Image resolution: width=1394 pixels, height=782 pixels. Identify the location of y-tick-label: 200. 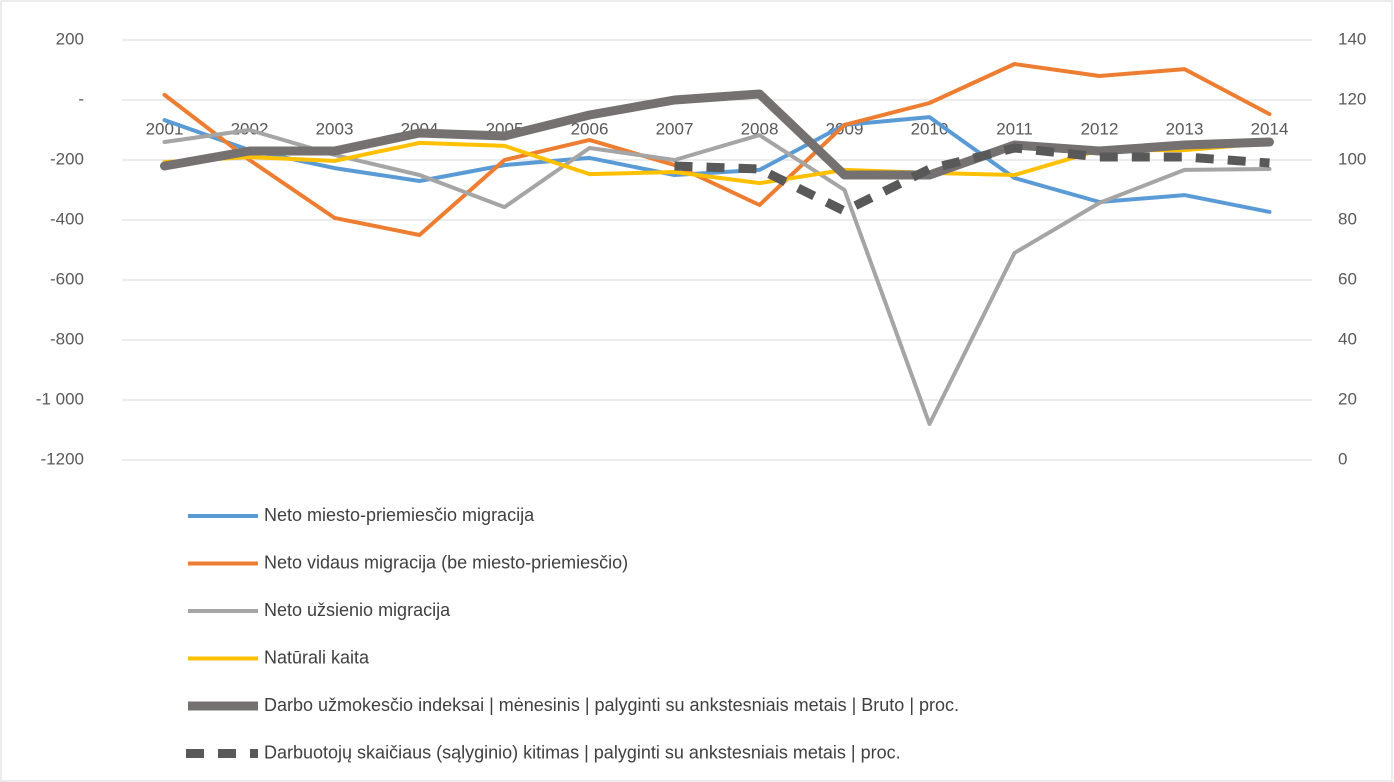
(70, 38).